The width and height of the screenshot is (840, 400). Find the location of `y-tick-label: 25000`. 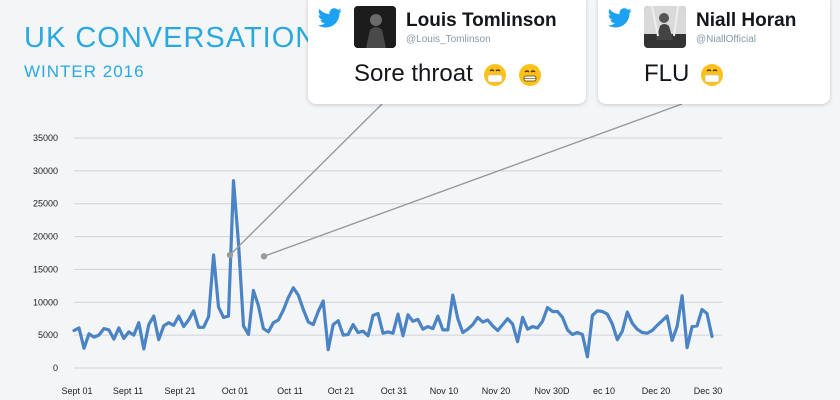

y-tick-label: 25000 is located at coordinates (45, 204).